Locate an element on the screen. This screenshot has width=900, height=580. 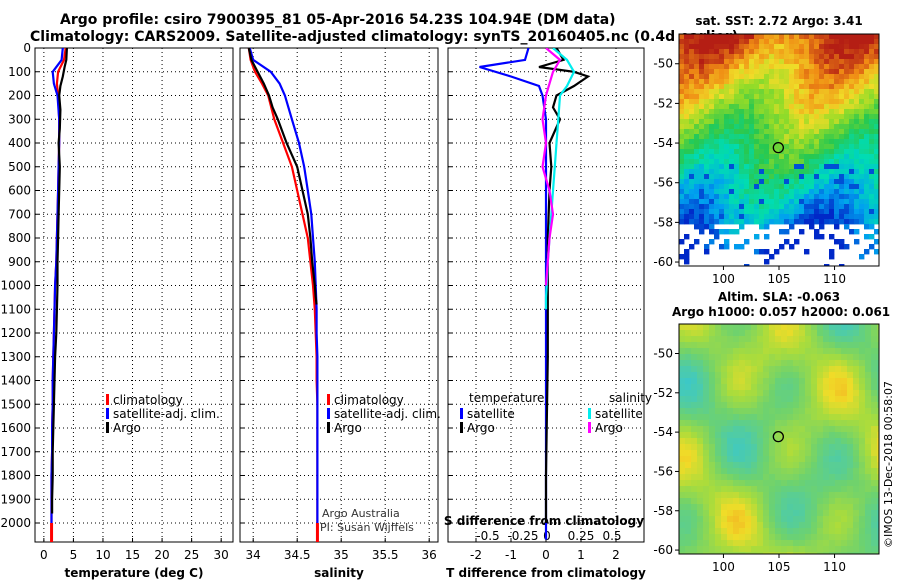
x-tick-label-temperature: 25 is located at coordinates (191, 555).